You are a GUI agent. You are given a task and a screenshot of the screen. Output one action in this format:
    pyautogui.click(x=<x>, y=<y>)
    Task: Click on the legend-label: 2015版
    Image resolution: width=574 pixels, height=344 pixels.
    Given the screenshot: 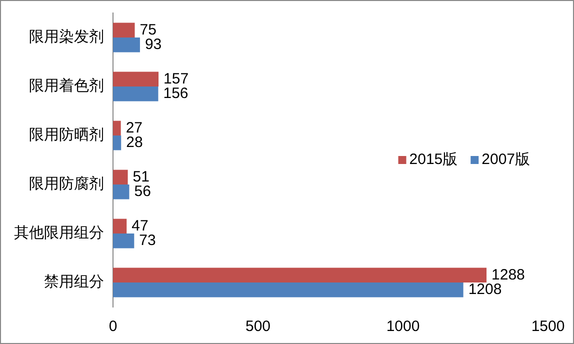 What is the action you would take?
    pyautogui.click(x=433, y=159)
    